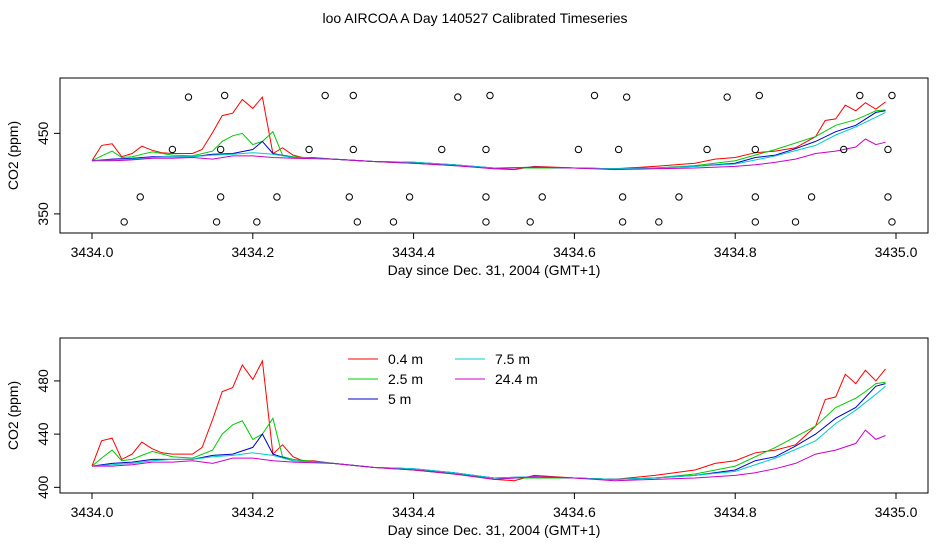 This screenshot has width=950, height=550. I want to click on legend-label: 5 m, so click(399, 399).